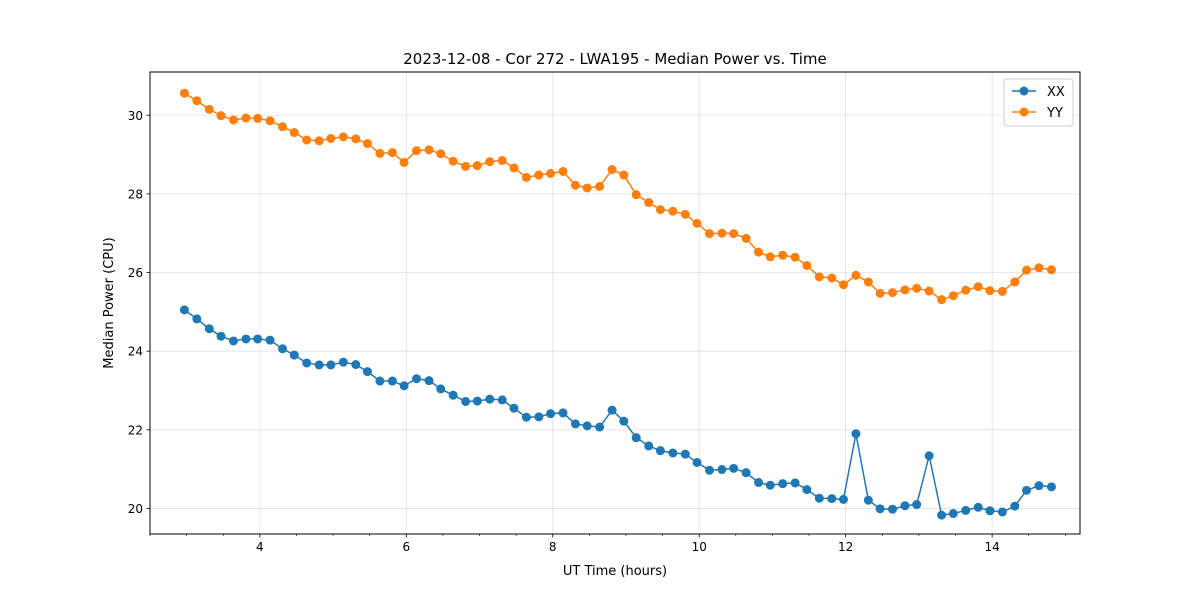  What do you see at coordinates (406, 547) in the screenshot?
I see `x-tick-label: 6` at bounding box center [406, 547].